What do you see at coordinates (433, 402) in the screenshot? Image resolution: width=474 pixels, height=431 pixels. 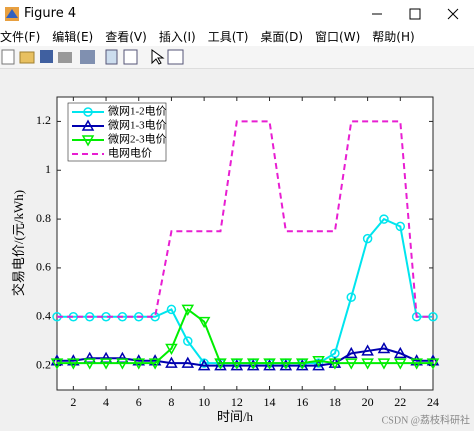 I see `x-tick-label: 24` at bounding box center [433, 402].